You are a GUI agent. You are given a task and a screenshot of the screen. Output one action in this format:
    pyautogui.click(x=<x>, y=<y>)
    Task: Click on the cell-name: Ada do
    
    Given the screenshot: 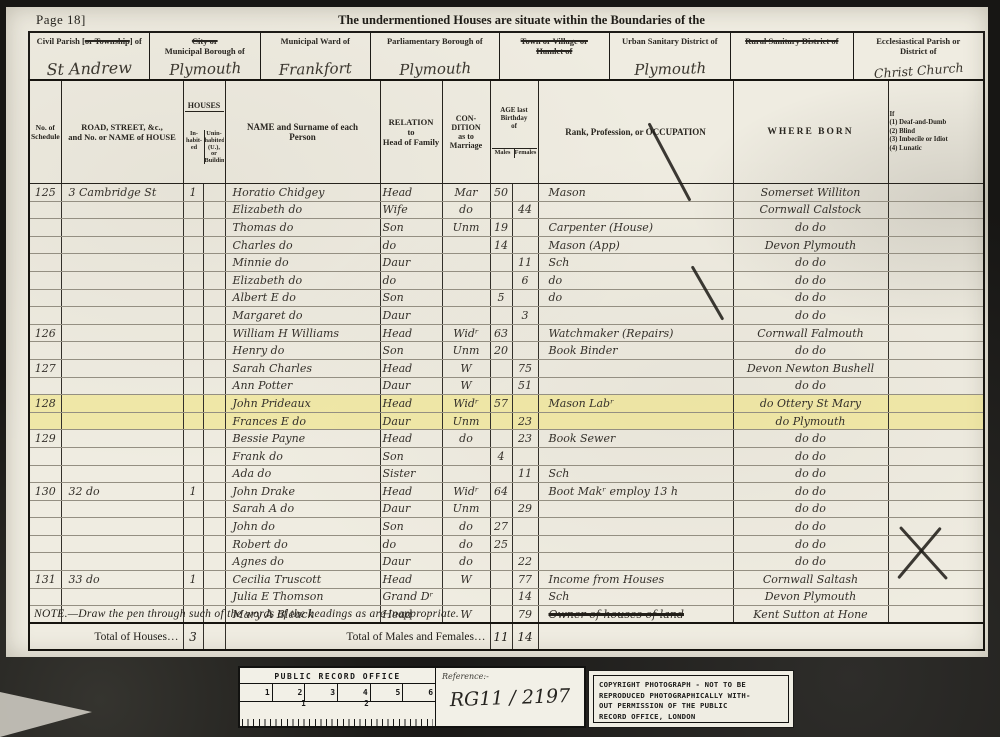 What is the action you would take?
    pyautogui.click(x=303, y=474)
    